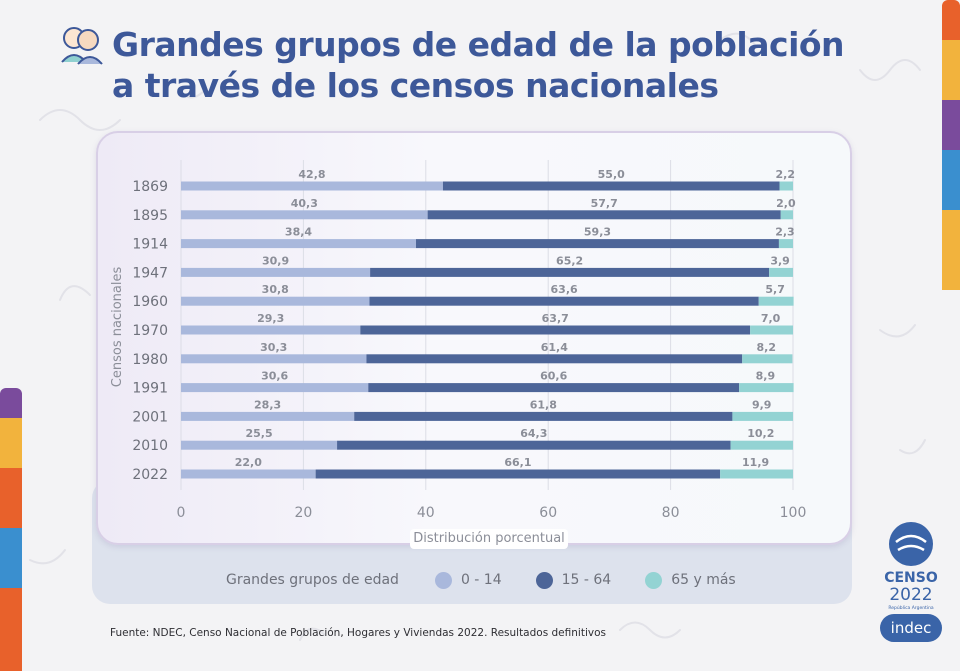 This screenshot has height=671, width=960. Describe the element at coordinates (543, 404) in the screenshot. I see `data-label: 61,8` at that location.